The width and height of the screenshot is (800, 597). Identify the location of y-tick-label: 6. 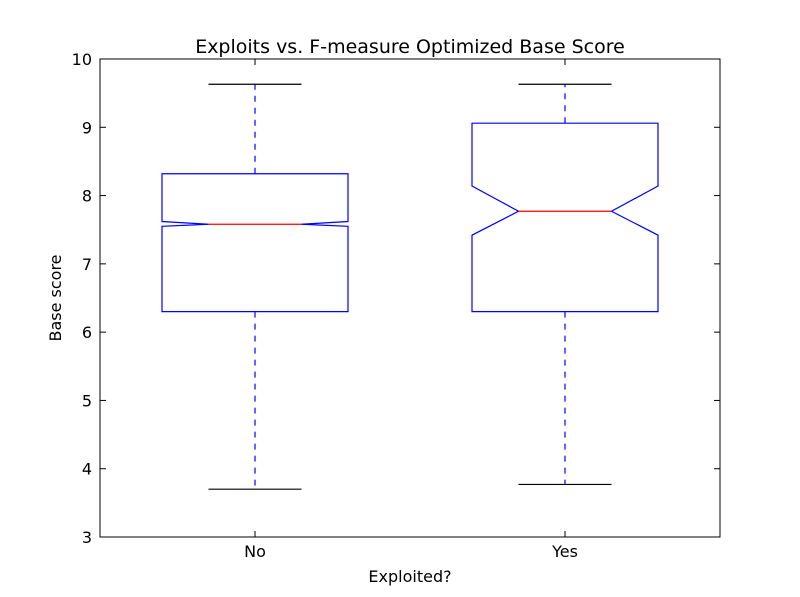
(87, 332).